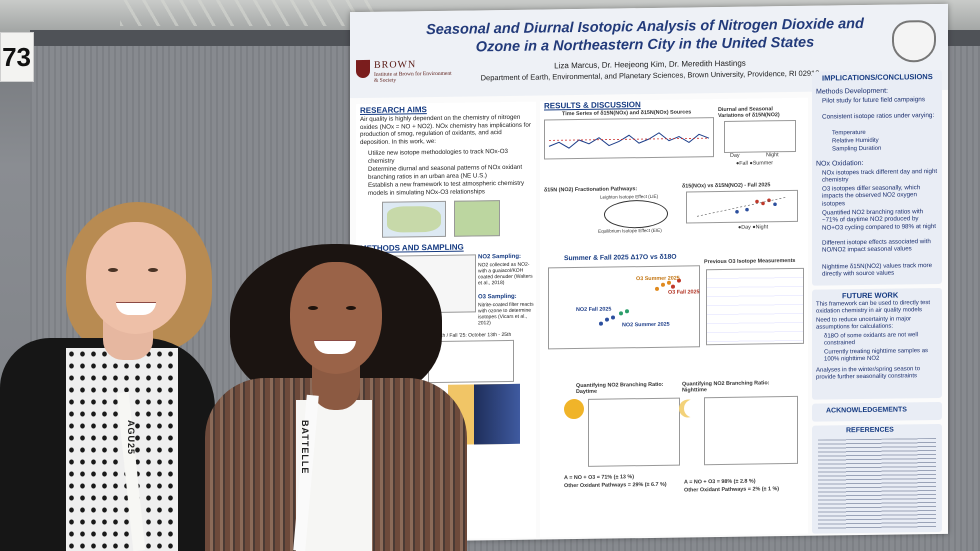  I want to click on day-ratio: A = NO + O3 = 71% (± 13 %), so click(599, 478).